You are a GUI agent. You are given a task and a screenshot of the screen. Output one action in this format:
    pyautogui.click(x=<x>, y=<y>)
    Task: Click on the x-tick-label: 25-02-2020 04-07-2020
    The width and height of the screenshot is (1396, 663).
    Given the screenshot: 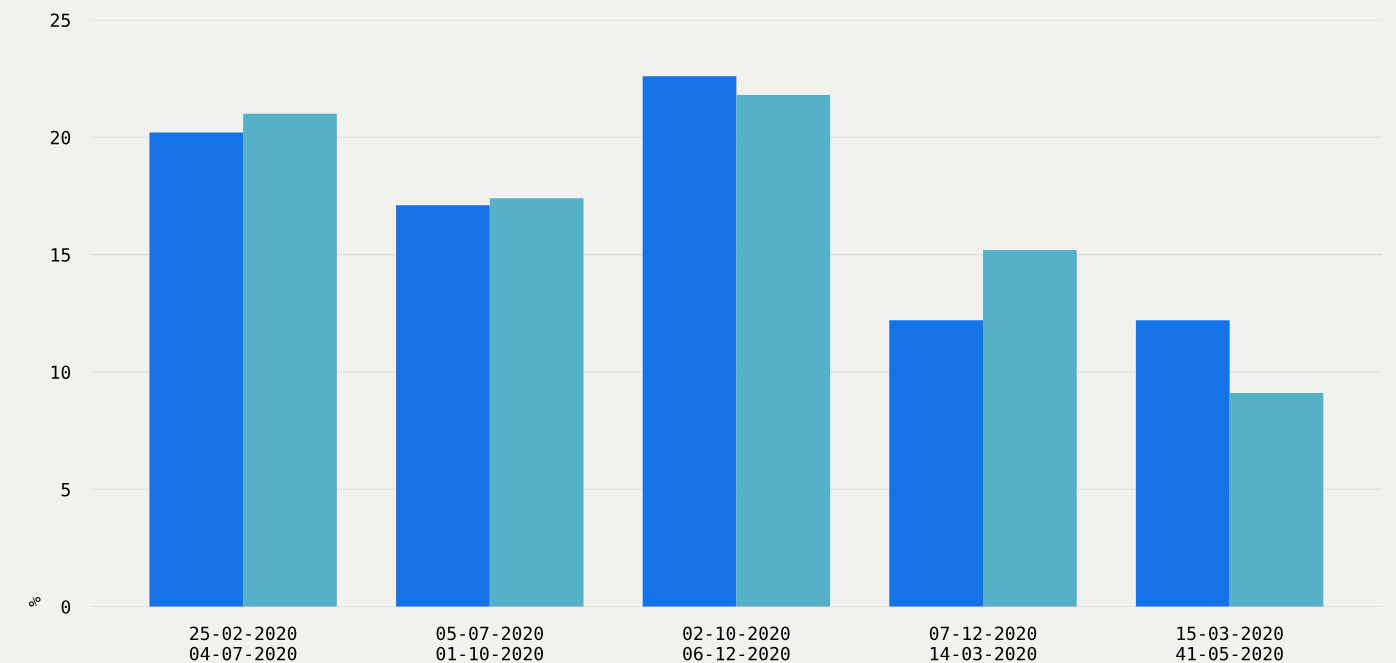 What is the action you would take?
    pyautogui.click(x=243, y=643)
    